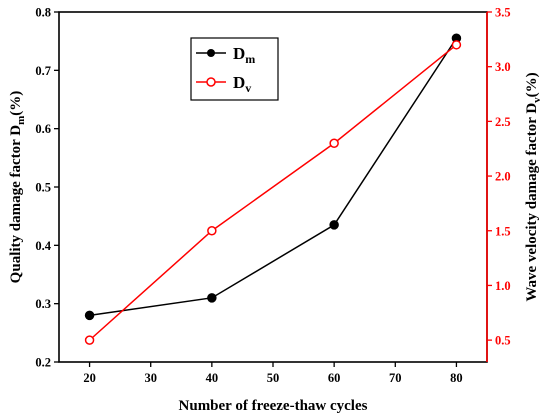  I want to click on left-axis-title: Quality damage factor Dm(%), so click(17, 187).